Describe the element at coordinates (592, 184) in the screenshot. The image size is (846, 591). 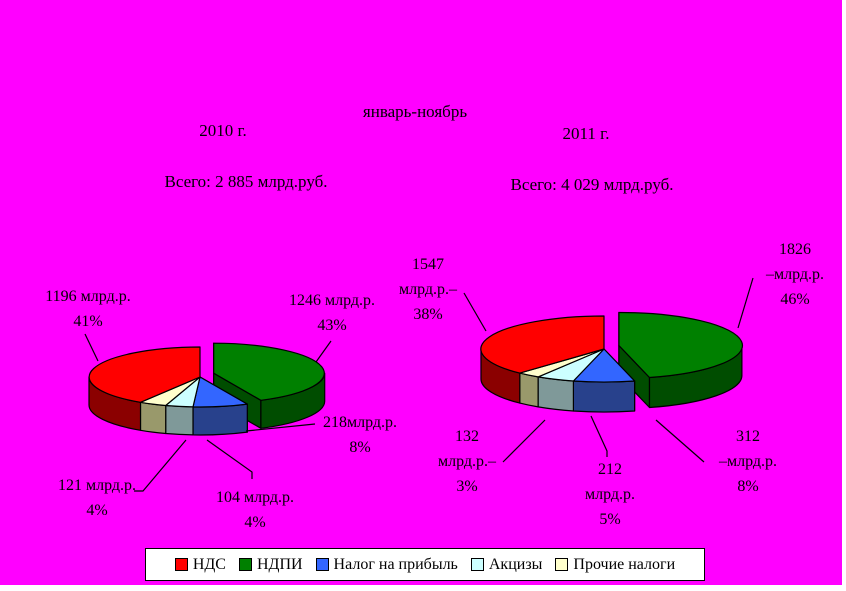
I see `total-label-2011: Всего: 4 029 млрд.руб.` at that location.